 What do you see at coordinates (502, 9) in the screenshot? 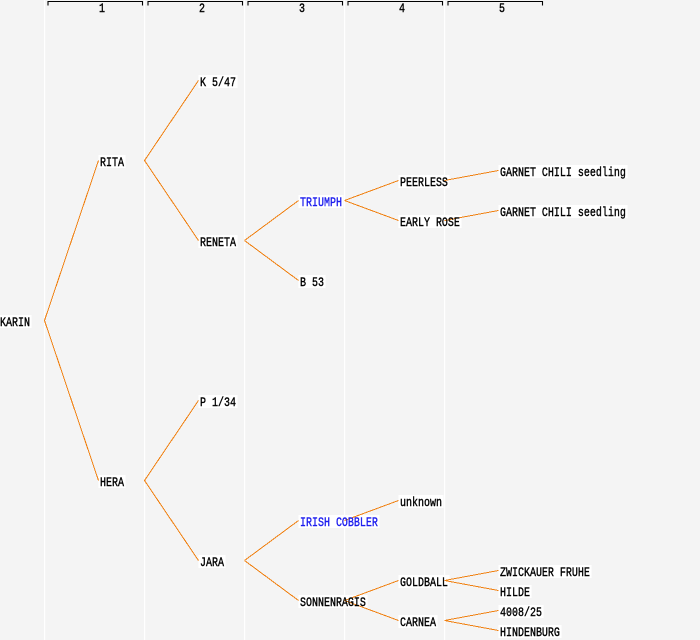
I see `svg-text: 5` at bounding box center [502, 9].